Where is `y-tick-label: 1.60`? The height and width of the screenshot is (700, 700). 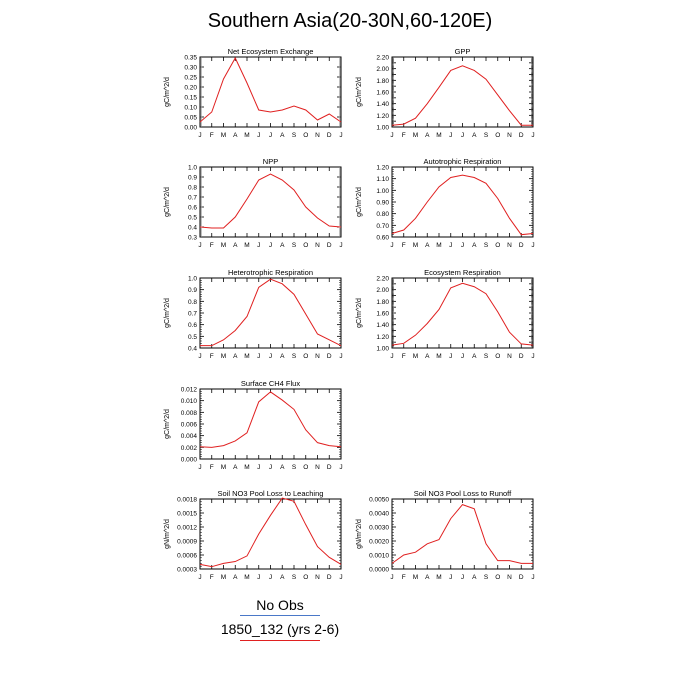 y-tick-label: 1.60 is located at coordinates (382, 93).